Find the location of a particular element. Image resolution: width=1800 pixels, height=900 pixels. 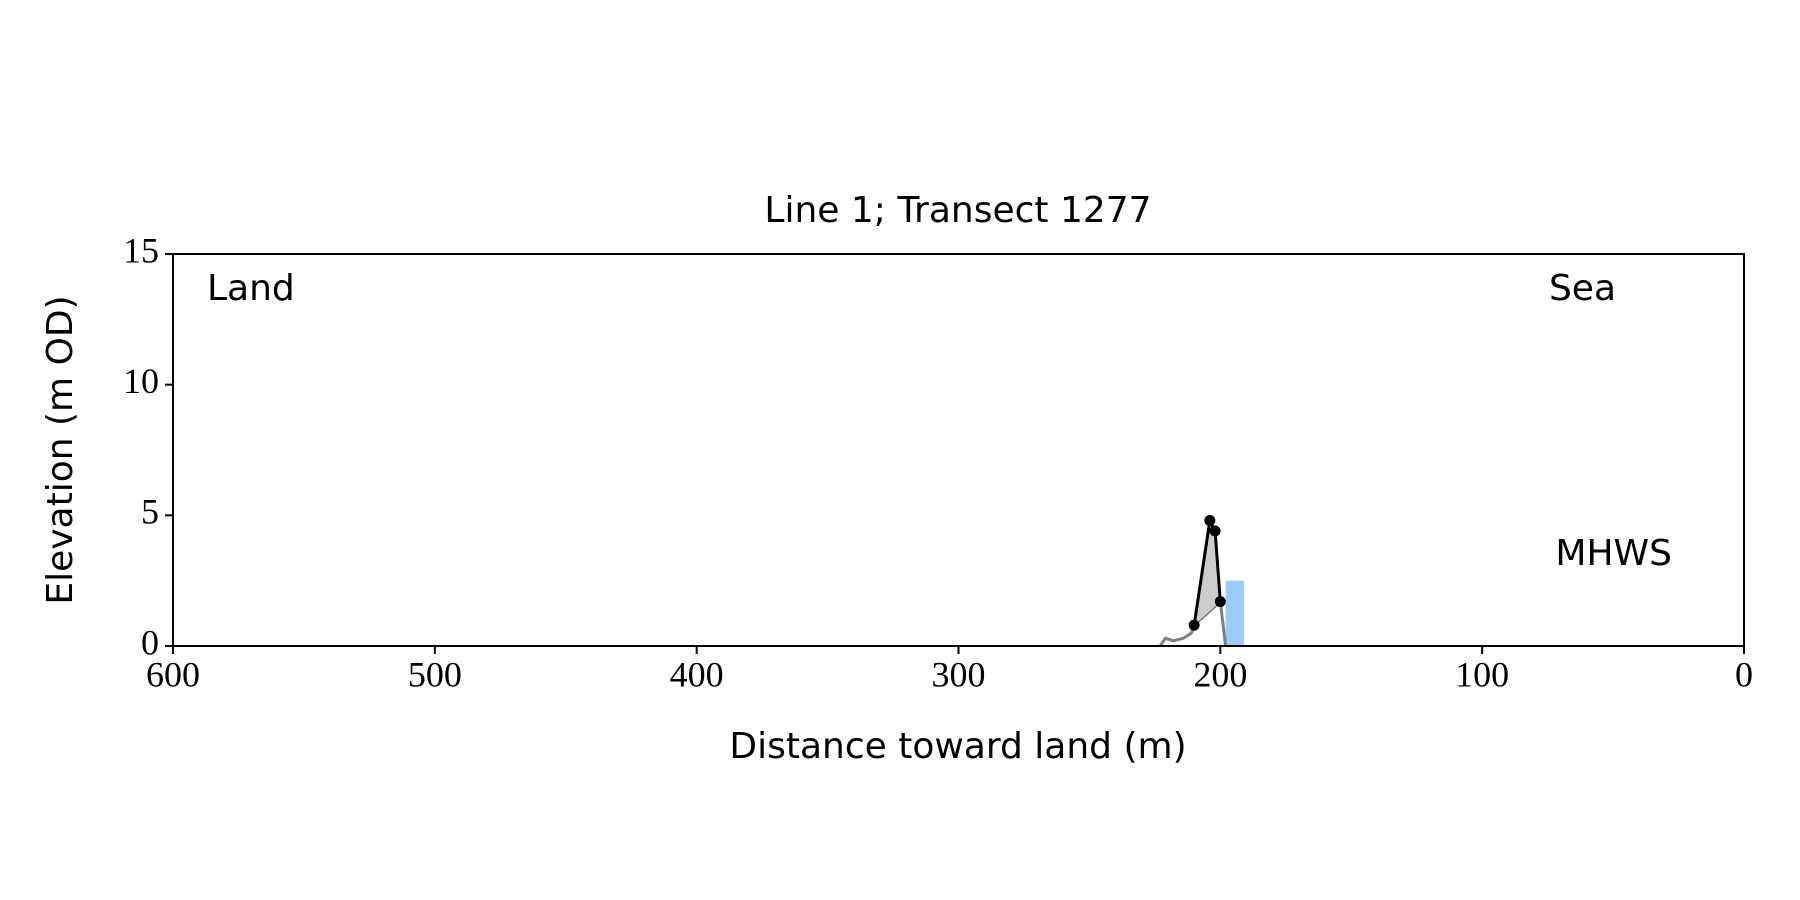

mhws-label: MHWS is located at coordinates (1613, 553).